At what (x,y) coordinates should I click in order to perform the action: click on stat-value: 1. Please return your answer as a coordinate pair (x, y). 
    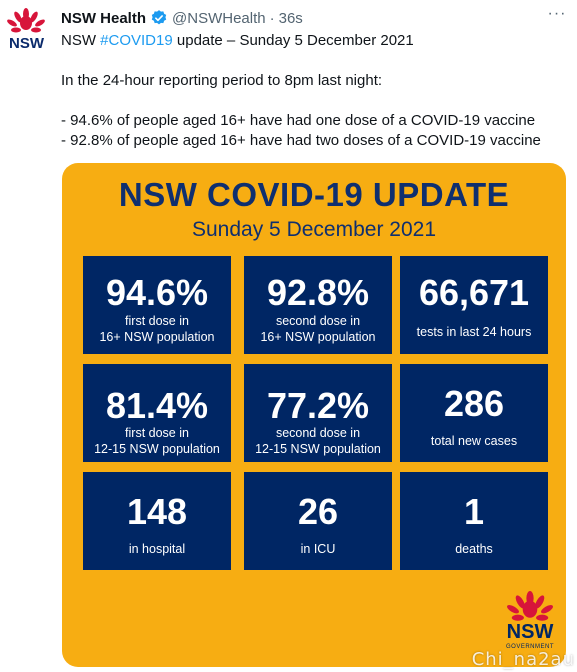
    Looking at the image, I should click on (474, 511).